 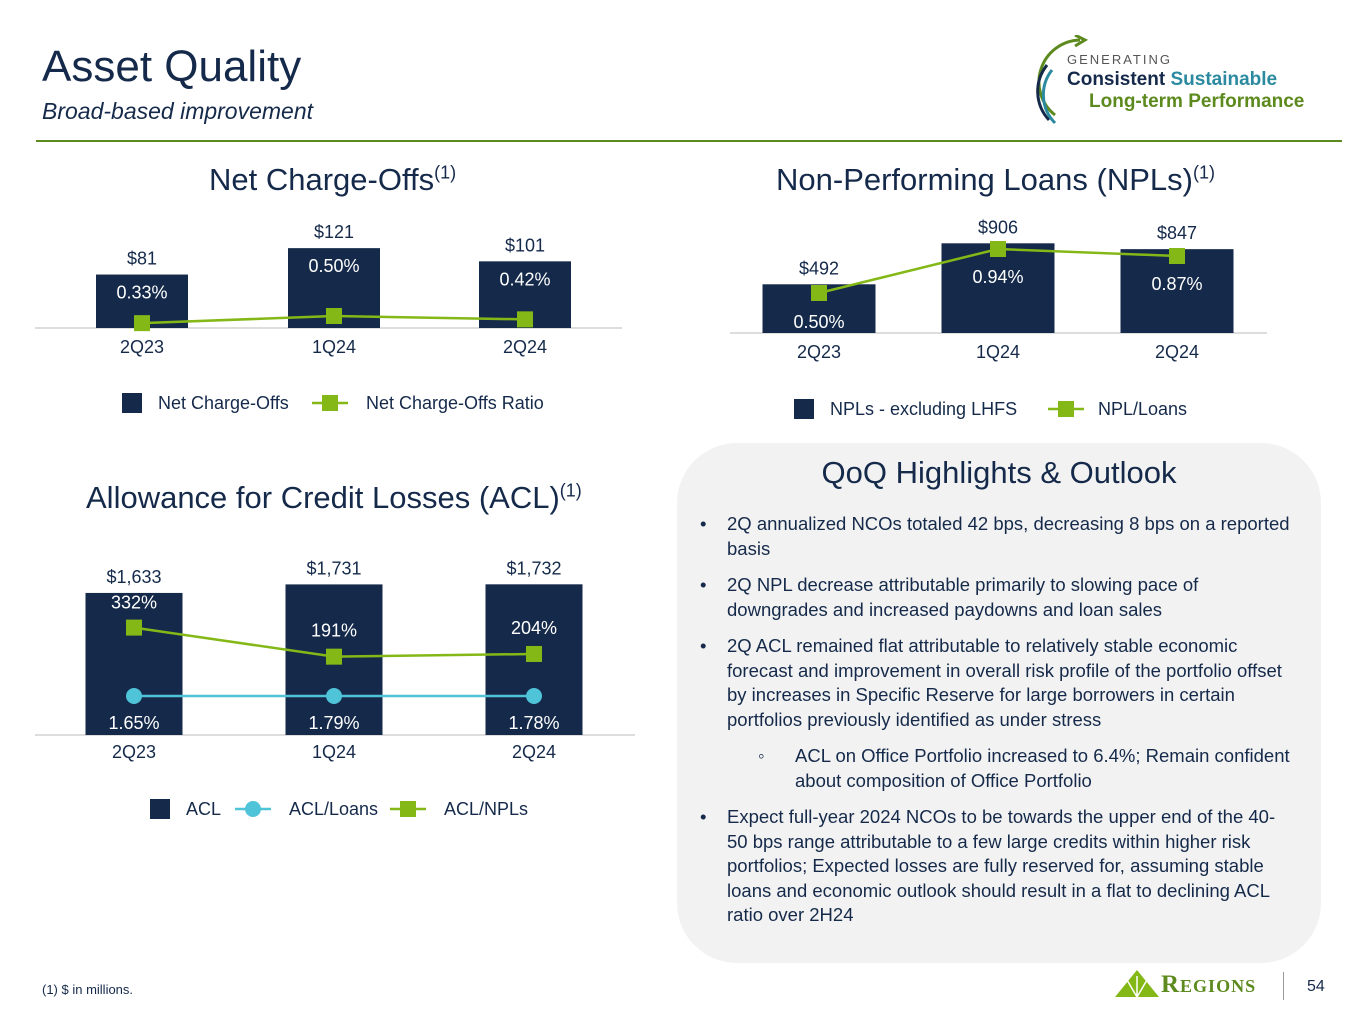 What do you see at coordinates (134, 663) in the screenshot?
I see `bar-2Q23` at bounding box center [134, 663].